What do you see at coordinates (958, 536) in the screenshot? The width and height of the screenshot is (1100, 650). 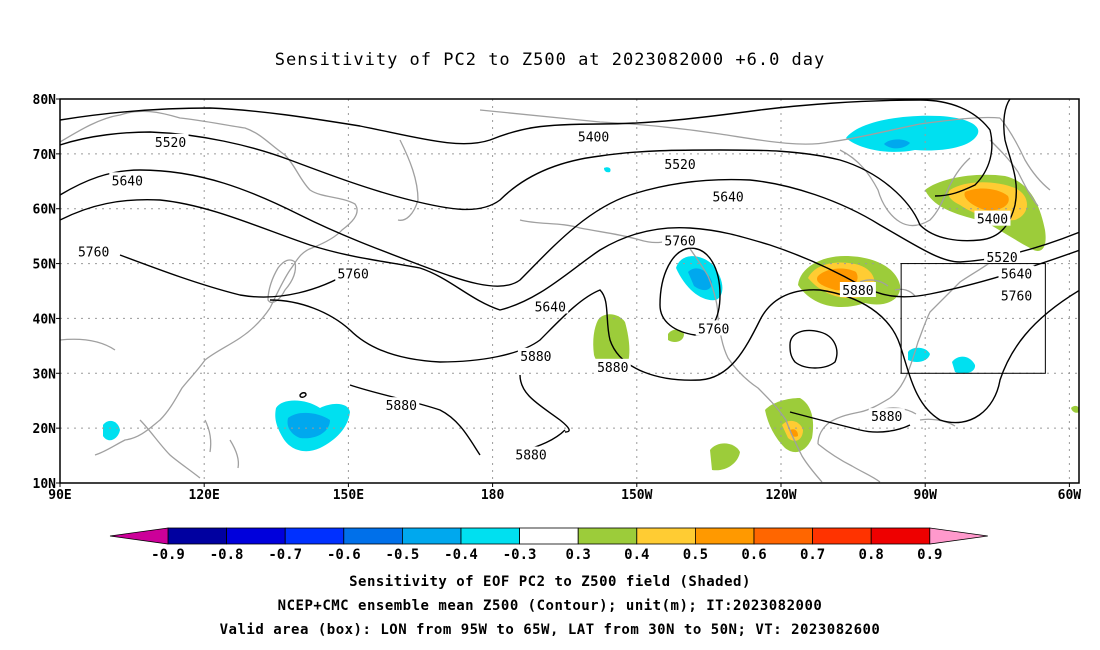 I see `colorbar-high-arrow` at bounding box center [958, 536].